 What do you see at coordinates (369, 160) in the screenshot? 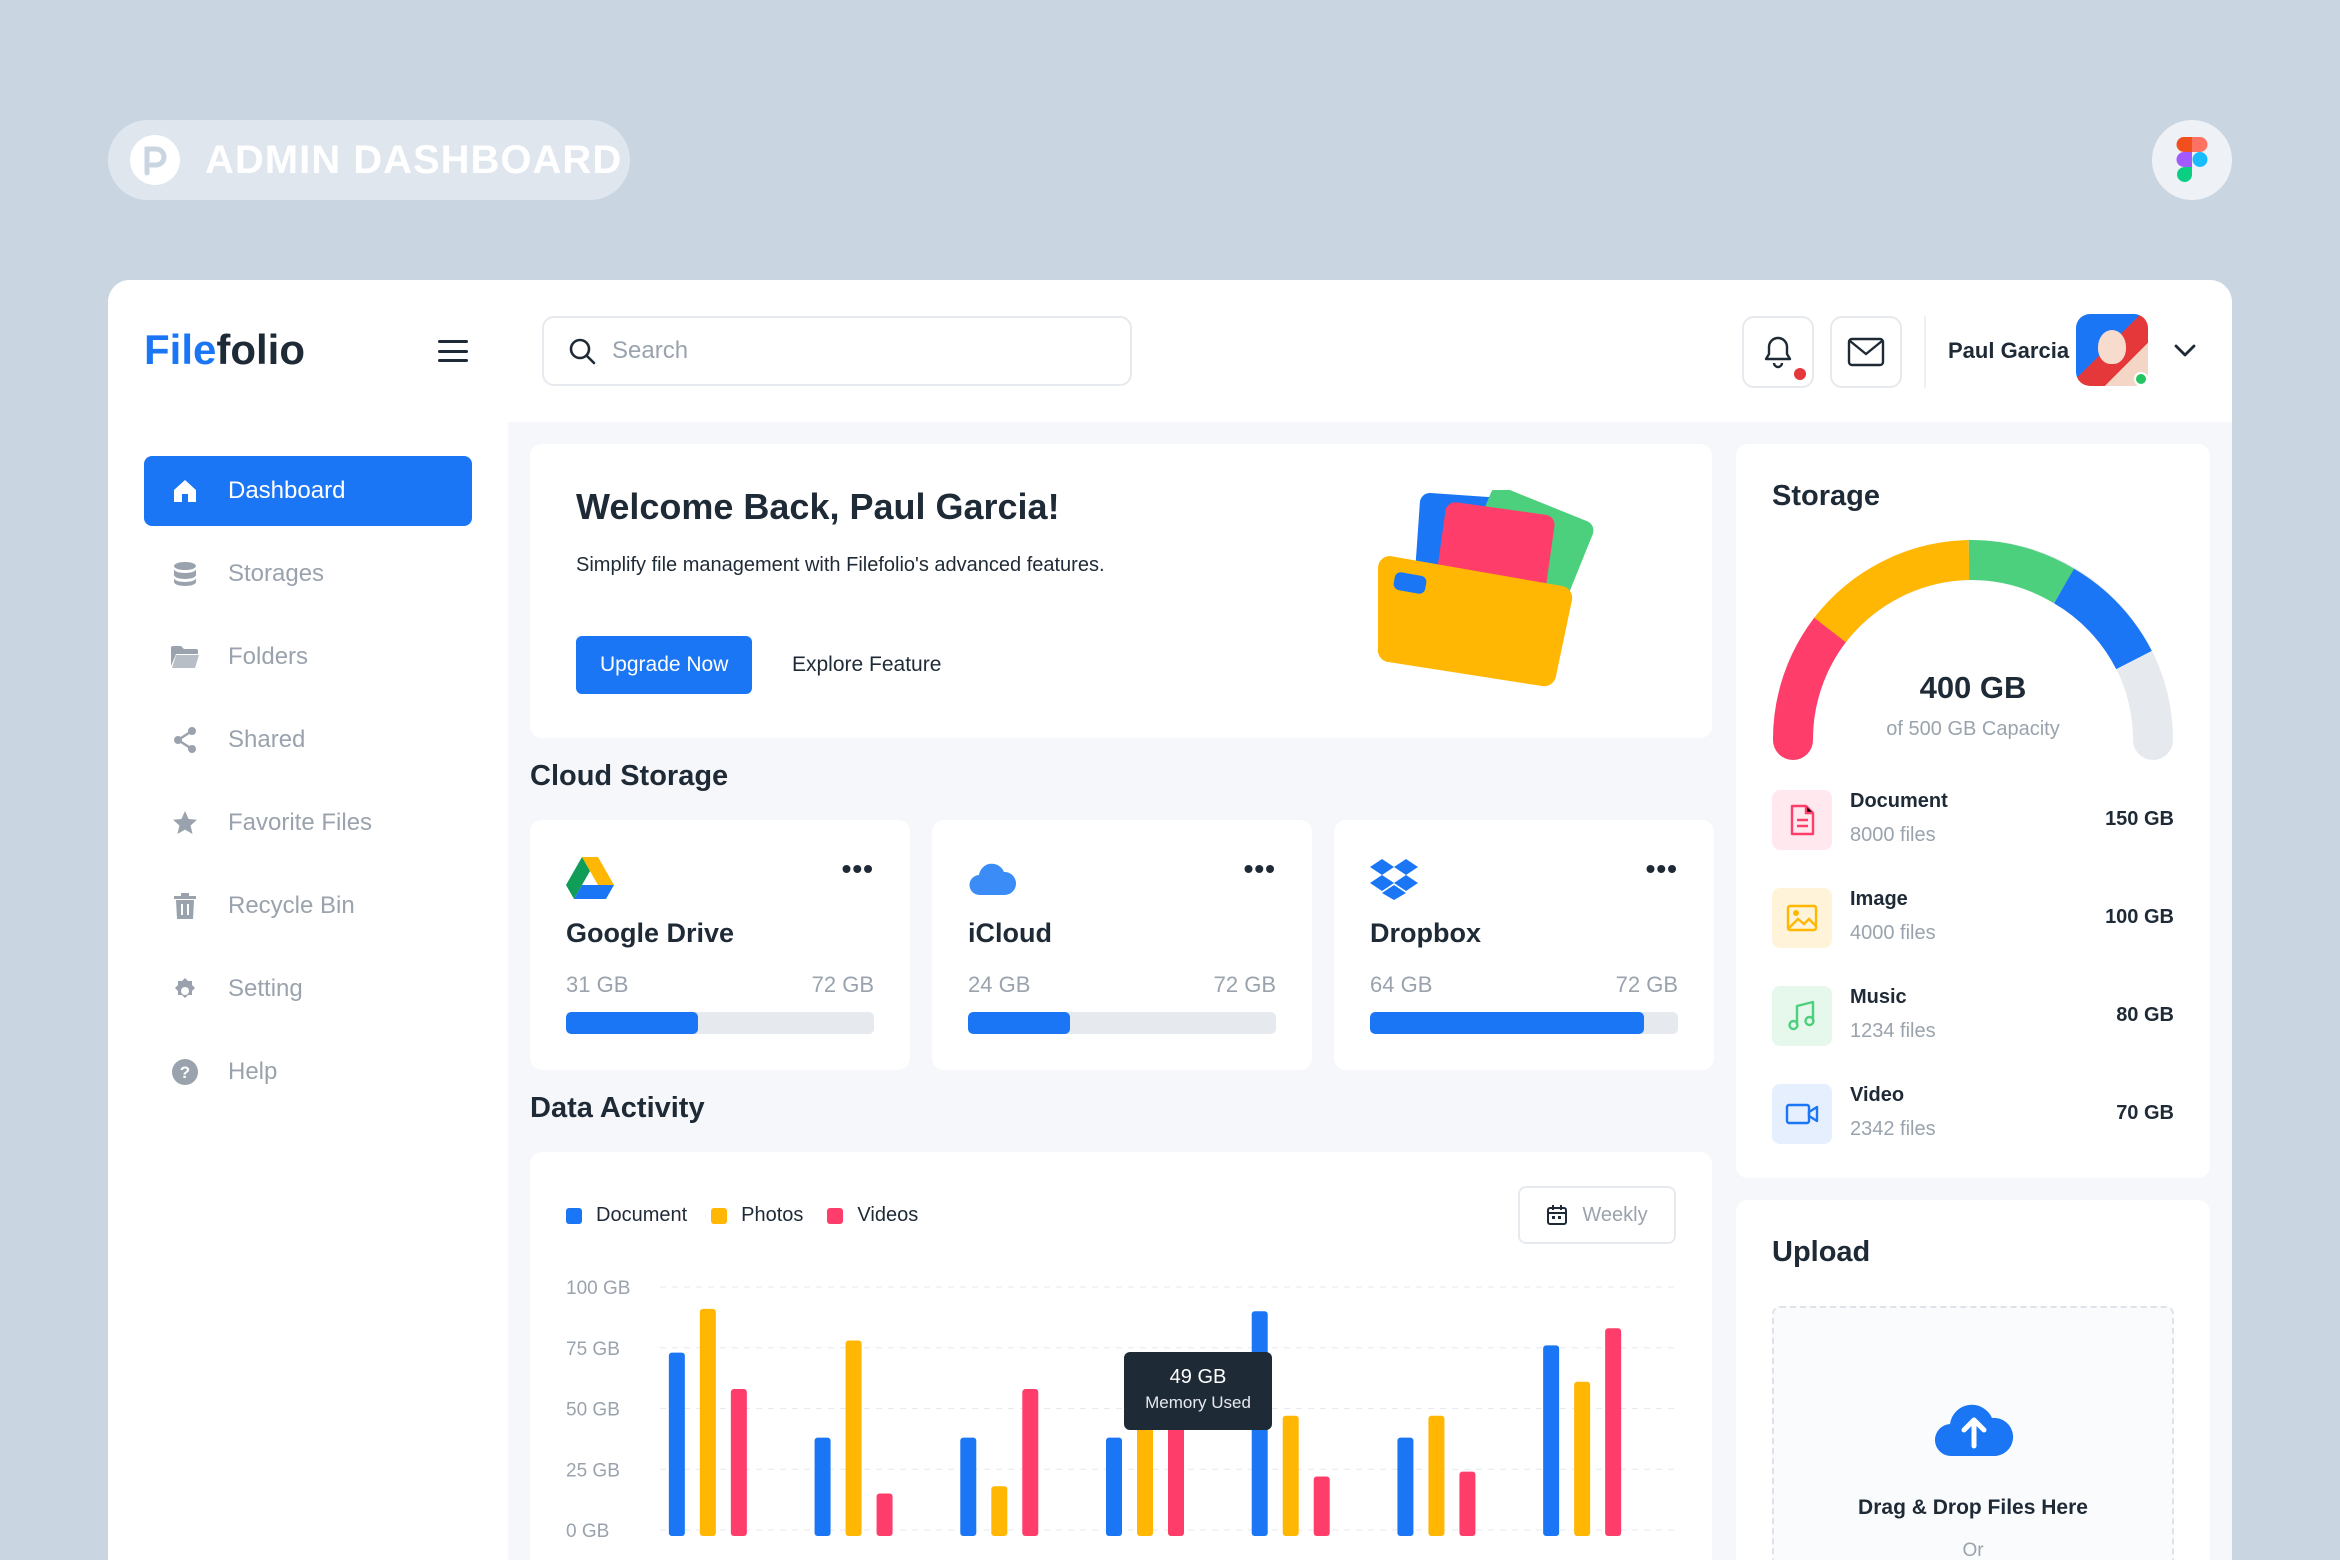
I see `header-badge: ADMIN DASHBOARD` at bounding box center [369, 160].